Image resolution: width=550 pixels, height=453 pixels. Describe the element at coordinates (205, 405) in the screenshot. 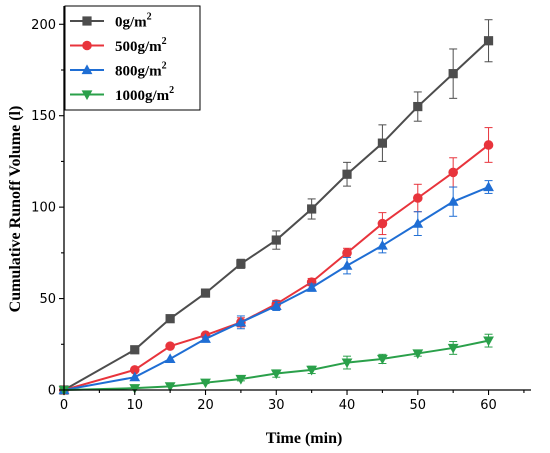

I see `x-tick-label: 20` at that location.